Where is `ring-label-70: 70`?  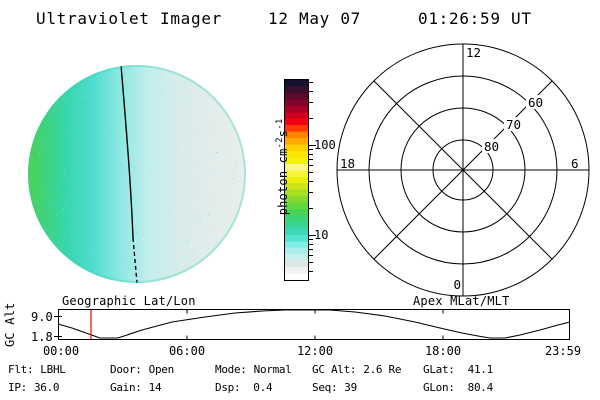
ring-label-70: 70 is located at coordinates (513, 124).